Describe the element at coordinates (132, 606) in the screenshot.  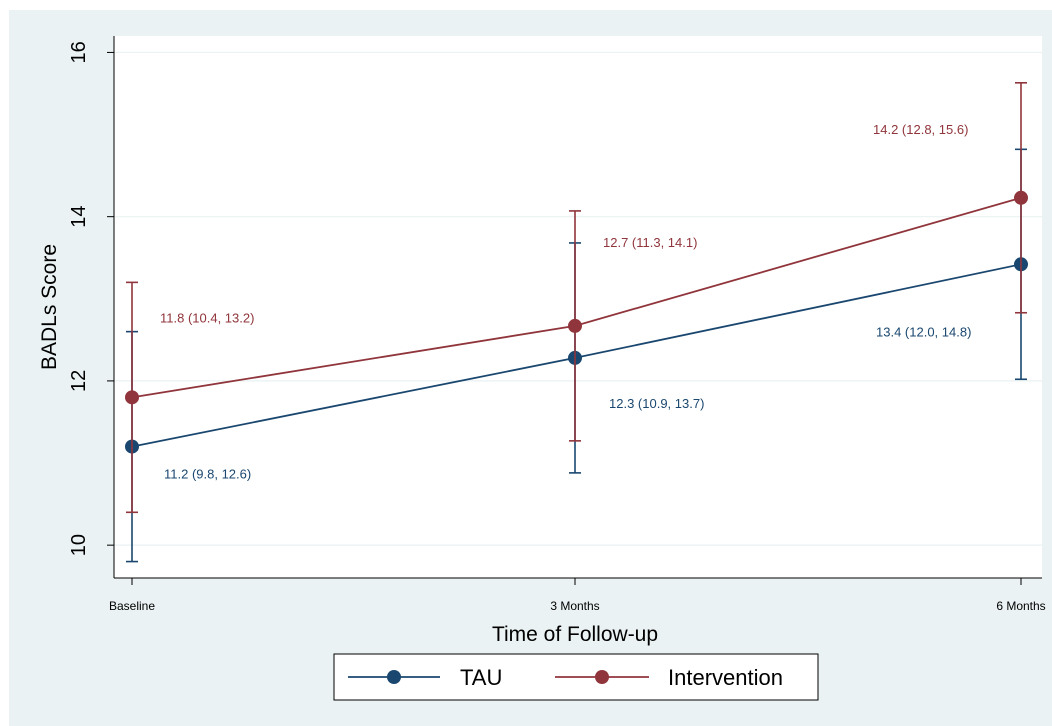
I see `x-tick-label: Baseline` at that location.